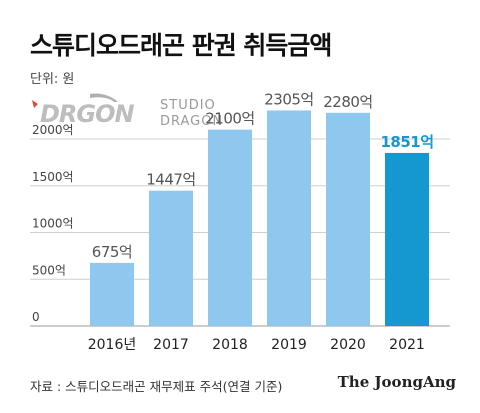  I want to click on unit-label: 단위: 원, so click(52, 79).